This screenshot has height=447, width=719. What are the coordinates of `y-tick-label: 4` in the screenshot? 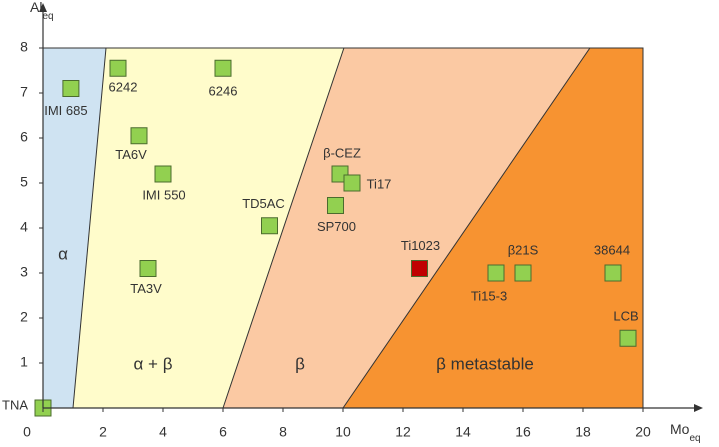 It's located at (24, 227).